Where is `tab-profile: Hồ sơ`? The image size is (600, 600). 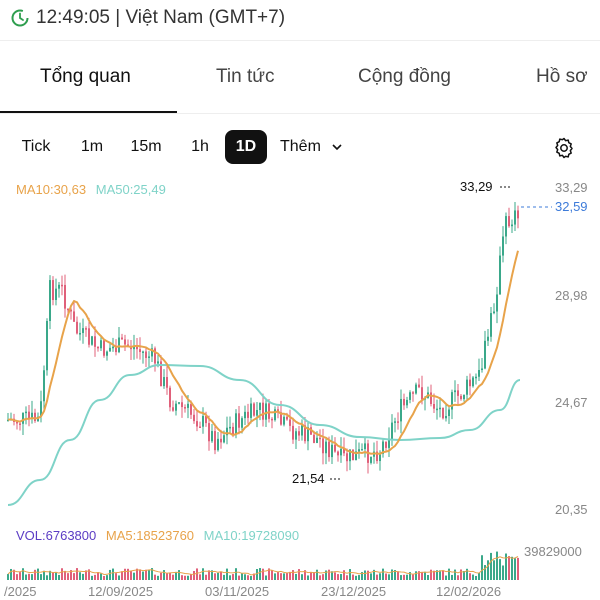 tab-profile: Hồ sơ is located at coordinates (562, 76).